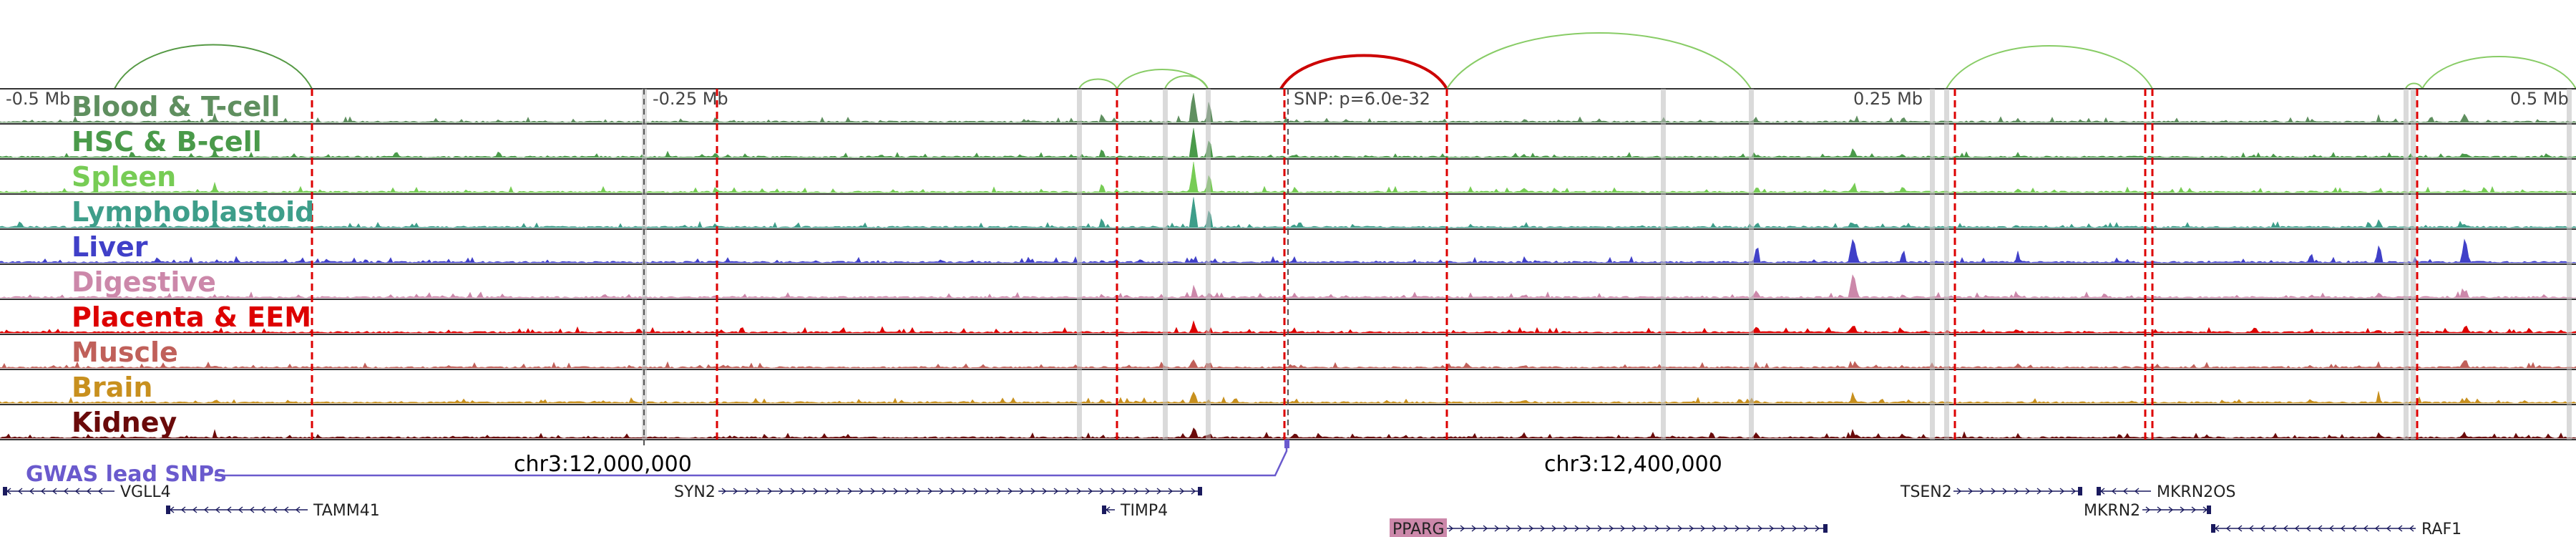  What do you see at coordinates (752, 461) in the screenshot?
I see `gwas-connector` at bounding box center [752, 461].